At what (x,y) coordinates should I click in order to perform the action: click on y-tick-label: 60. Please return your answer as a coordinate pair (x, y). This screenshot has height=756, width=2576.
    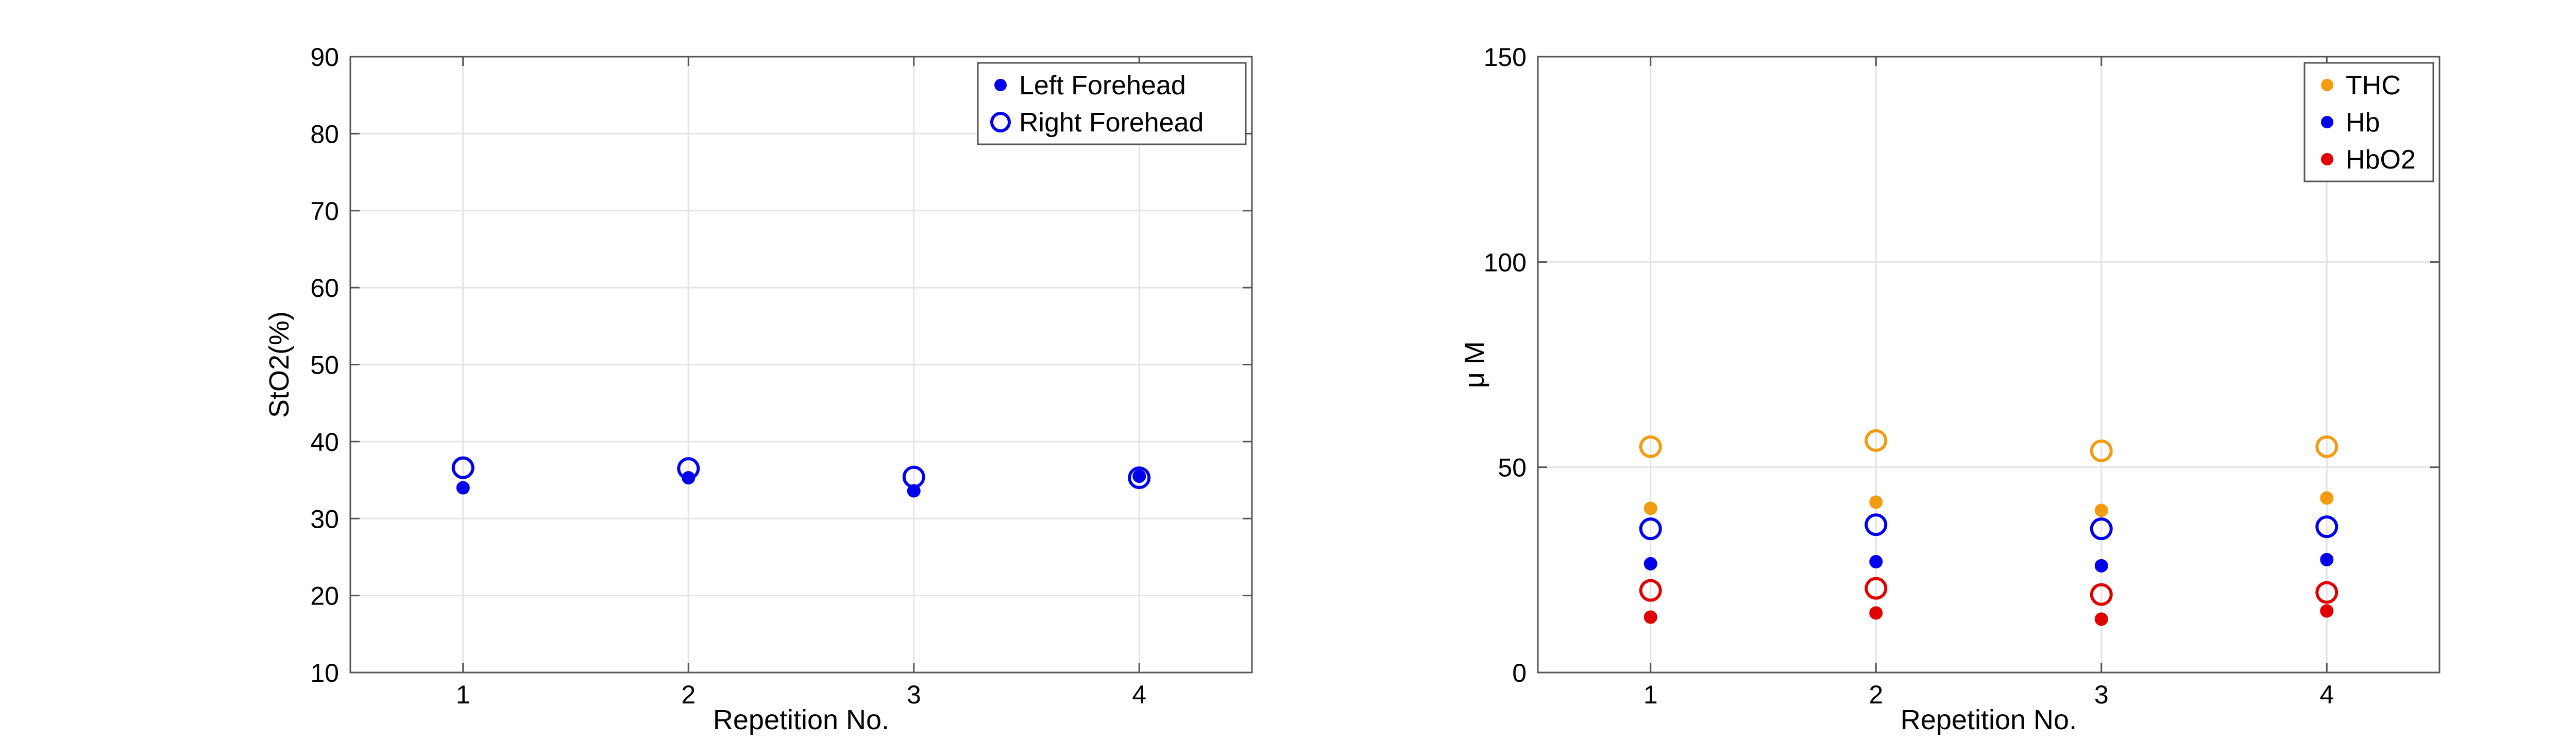
    Looking at the image, I should click on (324, 288).